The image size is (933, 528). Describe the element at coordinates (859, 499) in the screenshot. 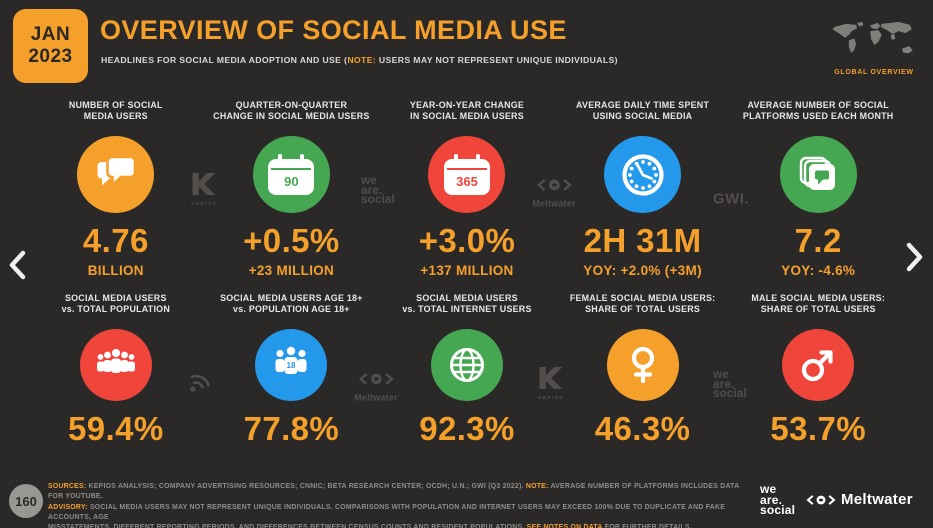

I see `meltwater-logo-footer: Meltwater` at that location.